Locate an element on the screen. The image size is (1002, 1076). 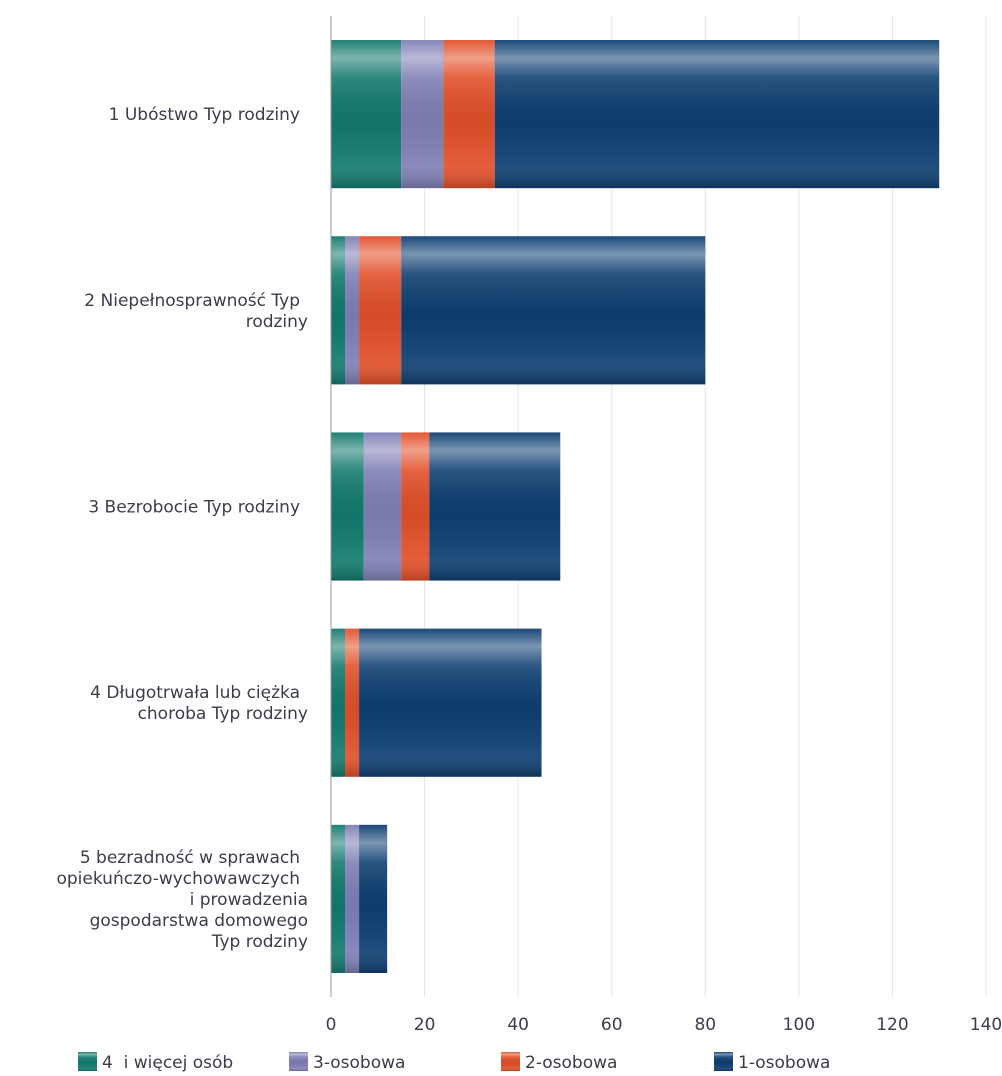
legend-label: 3-osobowa is located at coordinates (359, 1063).